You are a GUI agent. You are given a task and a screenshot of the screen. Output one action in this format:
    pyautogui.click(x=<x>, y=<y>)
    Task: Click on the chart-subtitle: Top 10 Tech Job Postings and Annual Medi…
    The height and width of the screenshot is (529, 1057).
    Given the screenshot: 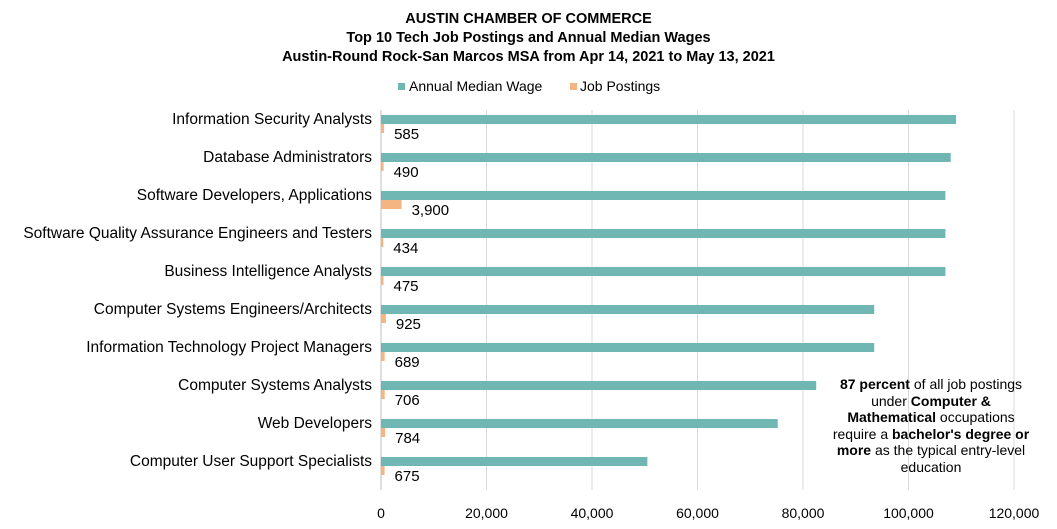 What is the action you would take?
    pyautogui.click(x=528, y=38)
    